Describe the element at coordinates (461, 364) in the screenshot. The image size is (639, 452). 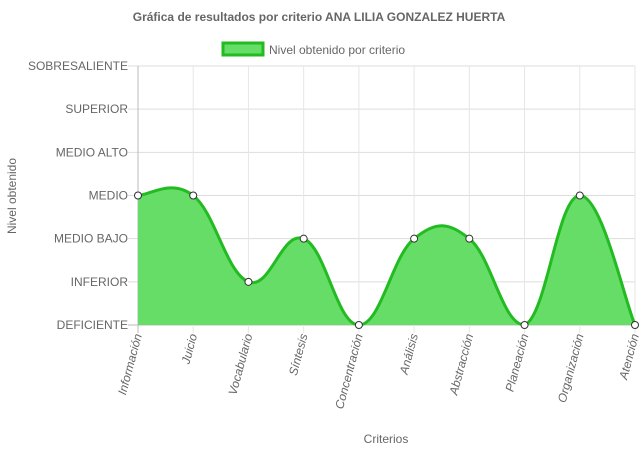
I see `x-tick-label: Abstracción` at that location.